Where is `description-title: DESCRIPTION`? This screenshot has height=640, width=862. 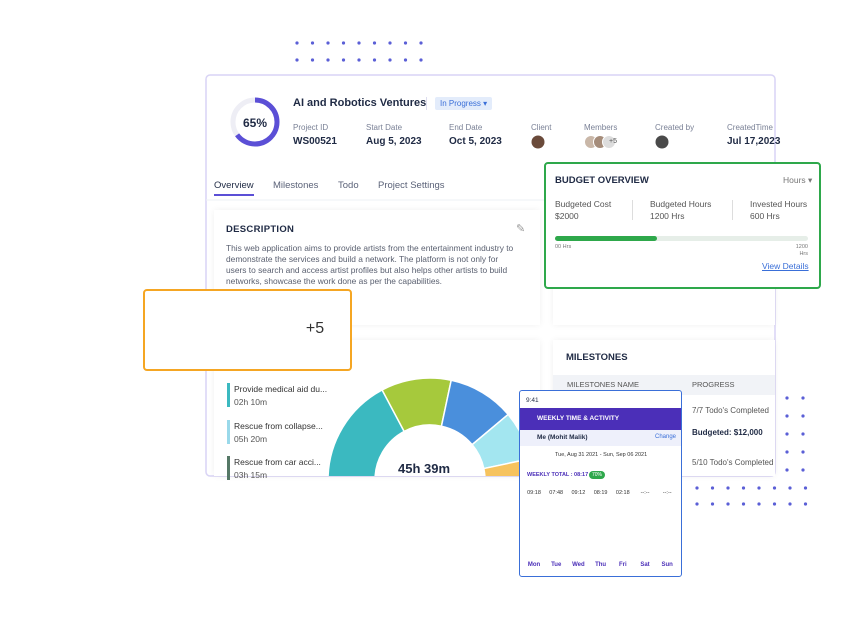
description-title: DESCRIPTION is located at coordinates (260, 229).